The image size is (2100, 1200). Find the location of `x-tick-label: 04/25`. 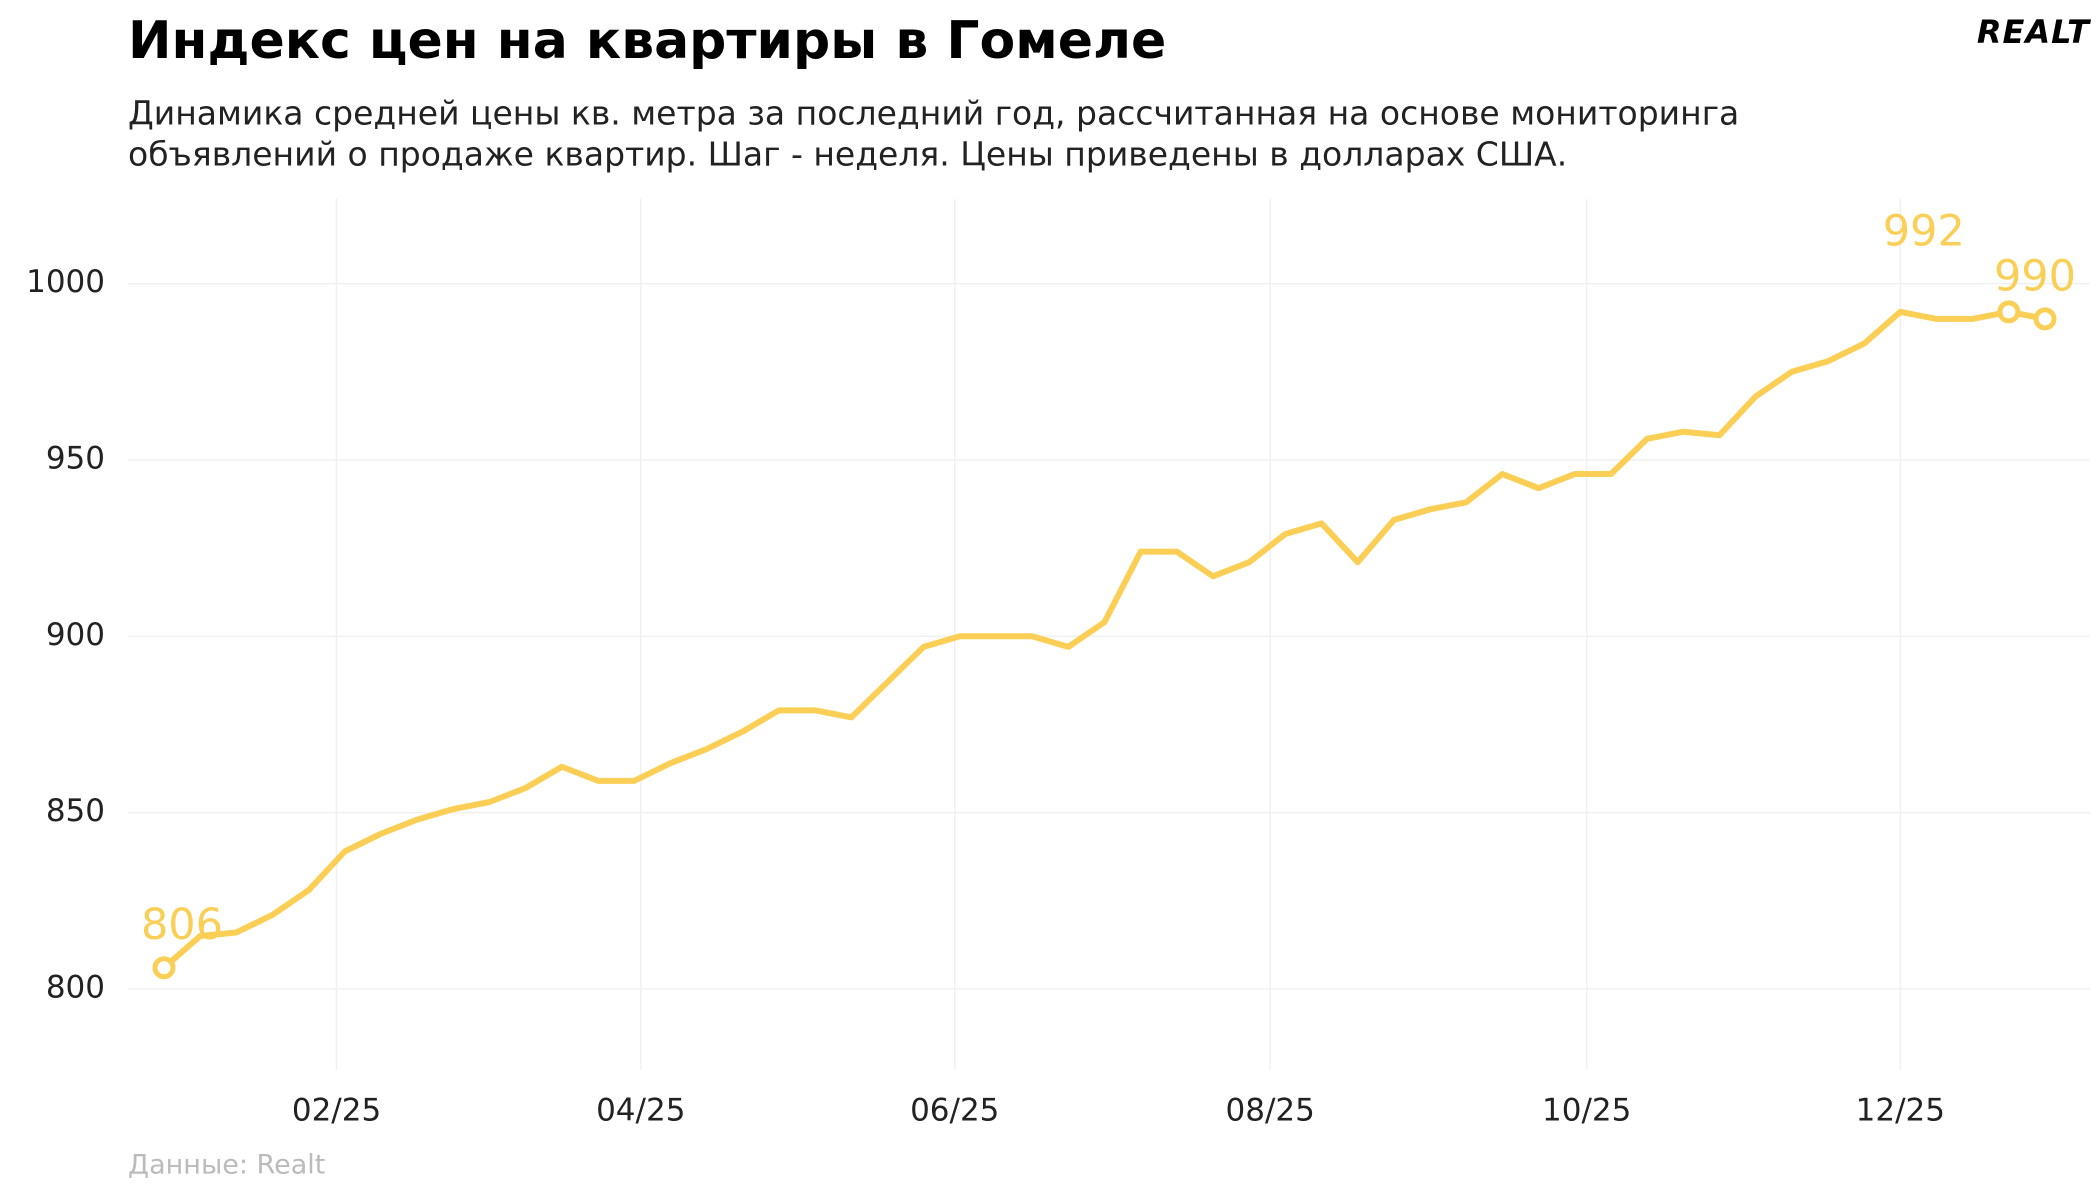

x-tick-label: 04/25 is located at coordinates (640, 1111).